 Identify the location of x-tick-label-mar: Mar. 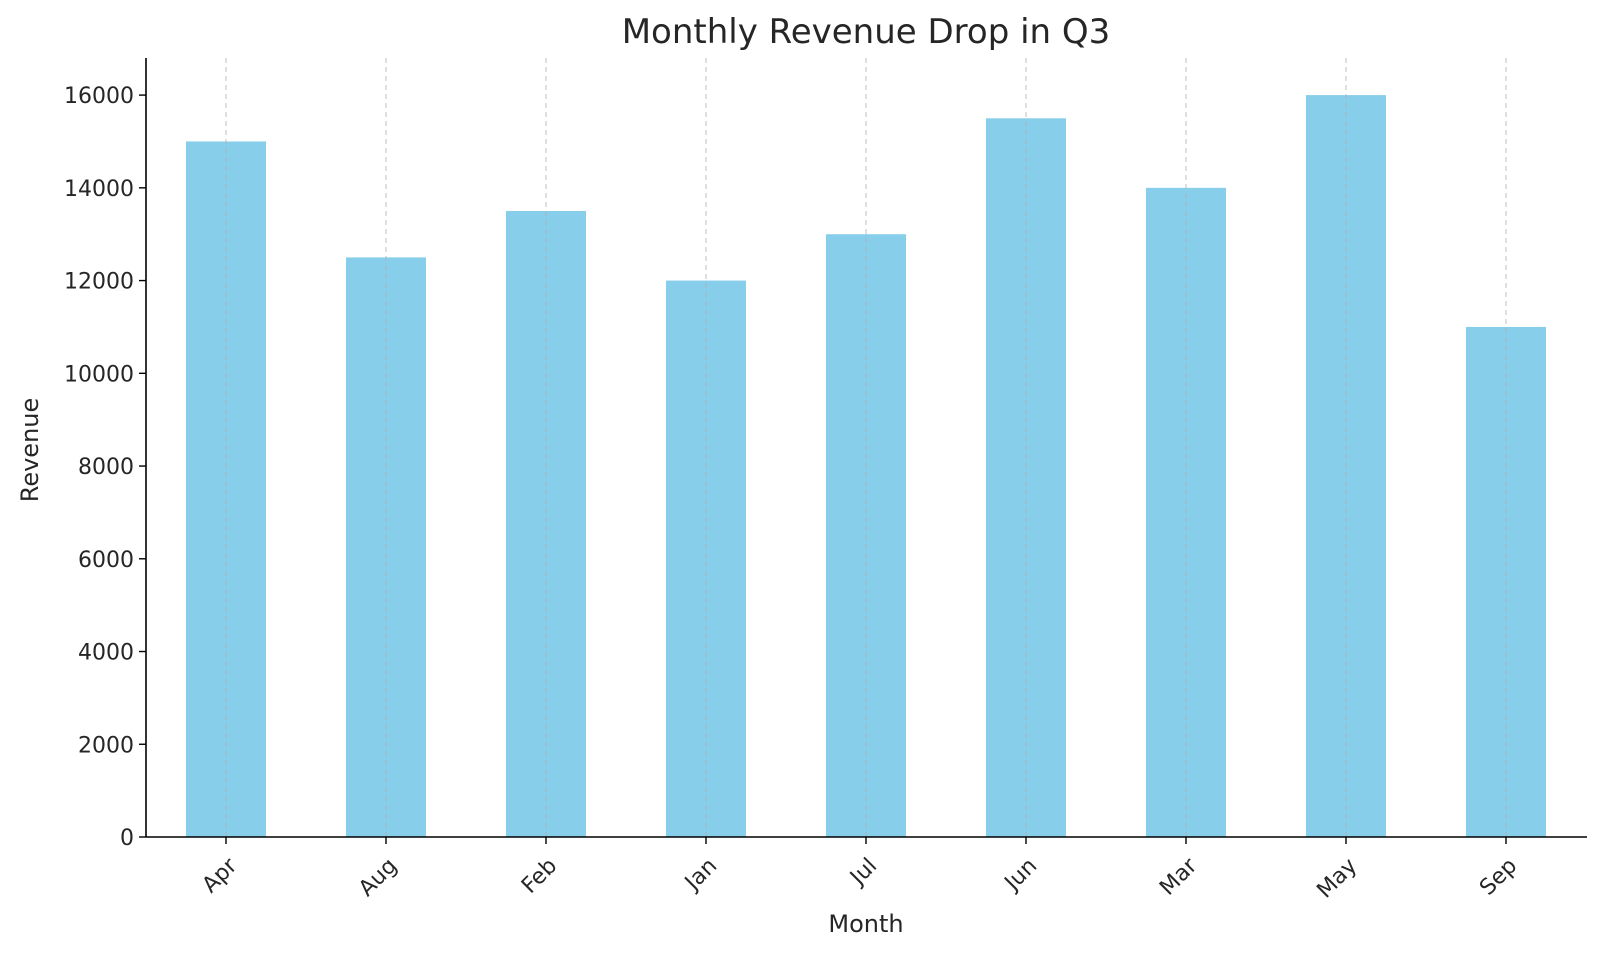
(1179, 877).